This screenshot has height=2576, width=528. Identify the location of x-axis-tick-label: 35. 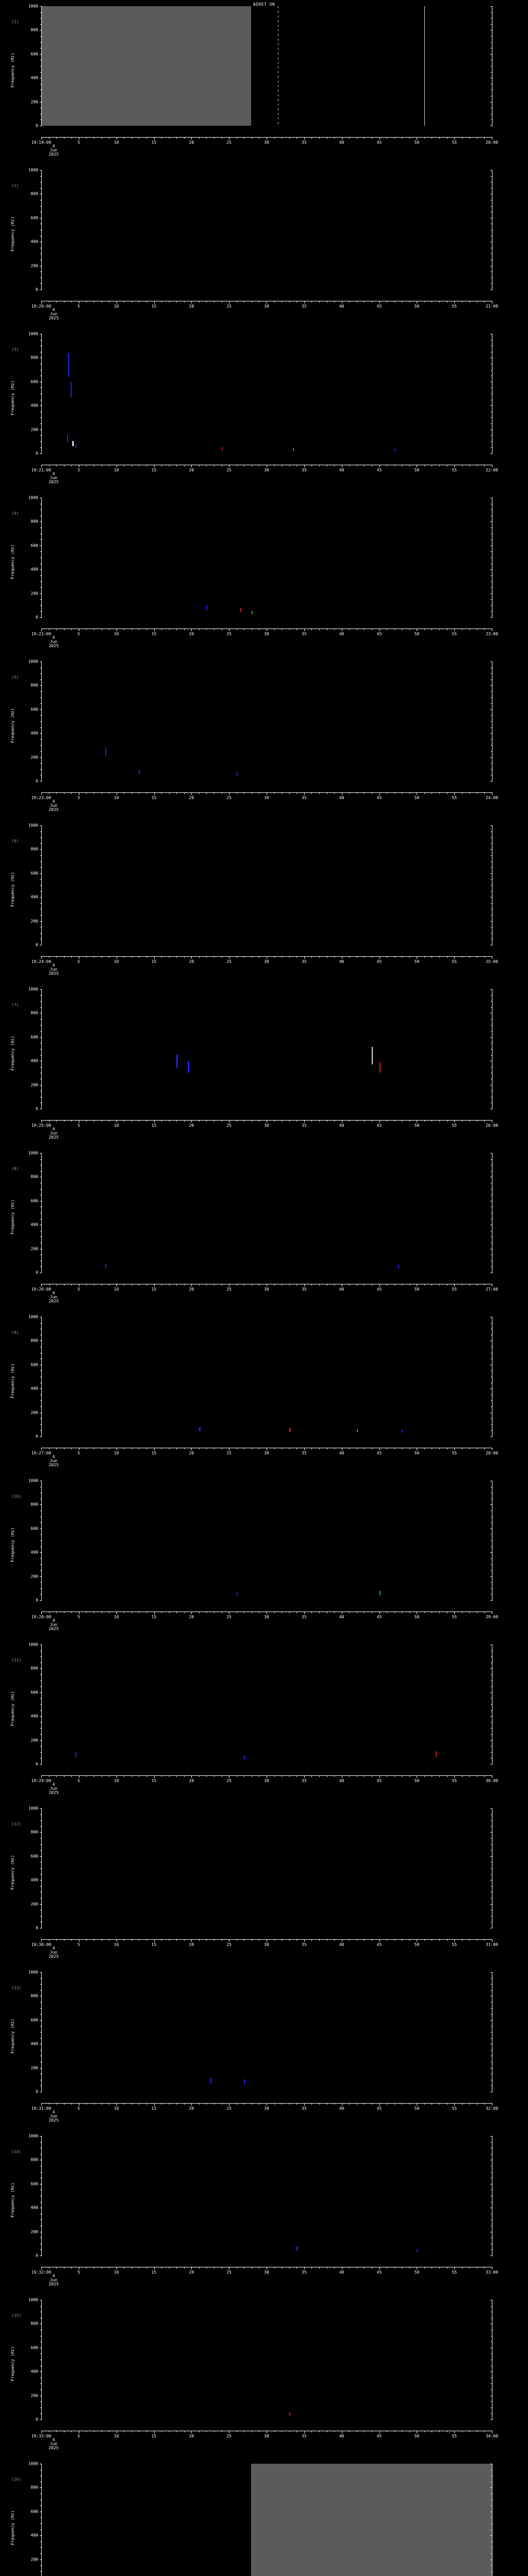
(305, 1617).